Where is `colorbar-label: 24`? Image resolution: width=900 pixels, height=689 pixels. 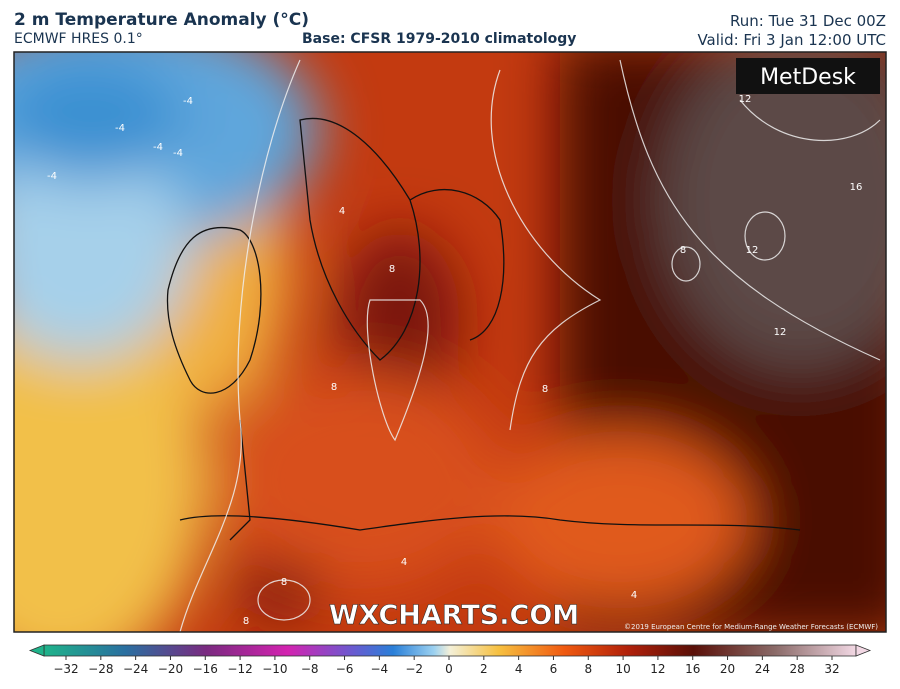
colorbar-label: 24 is located at coordinates (762, 669).